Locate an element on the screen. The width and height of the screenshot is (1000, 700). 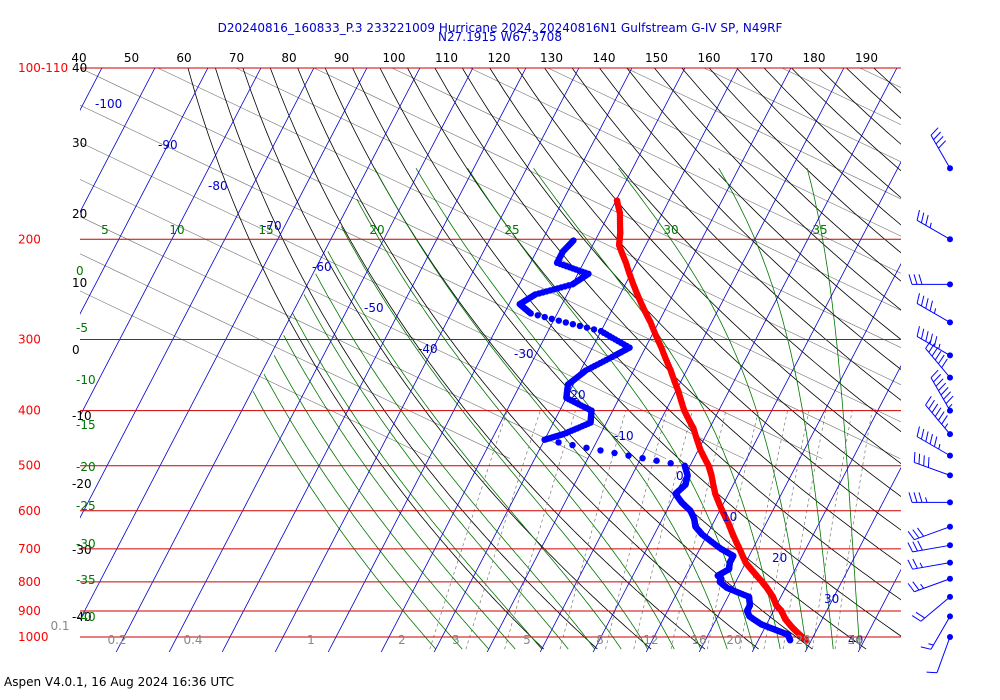
mixing-ratio-label: 8 is located at coordinates (600, 640).